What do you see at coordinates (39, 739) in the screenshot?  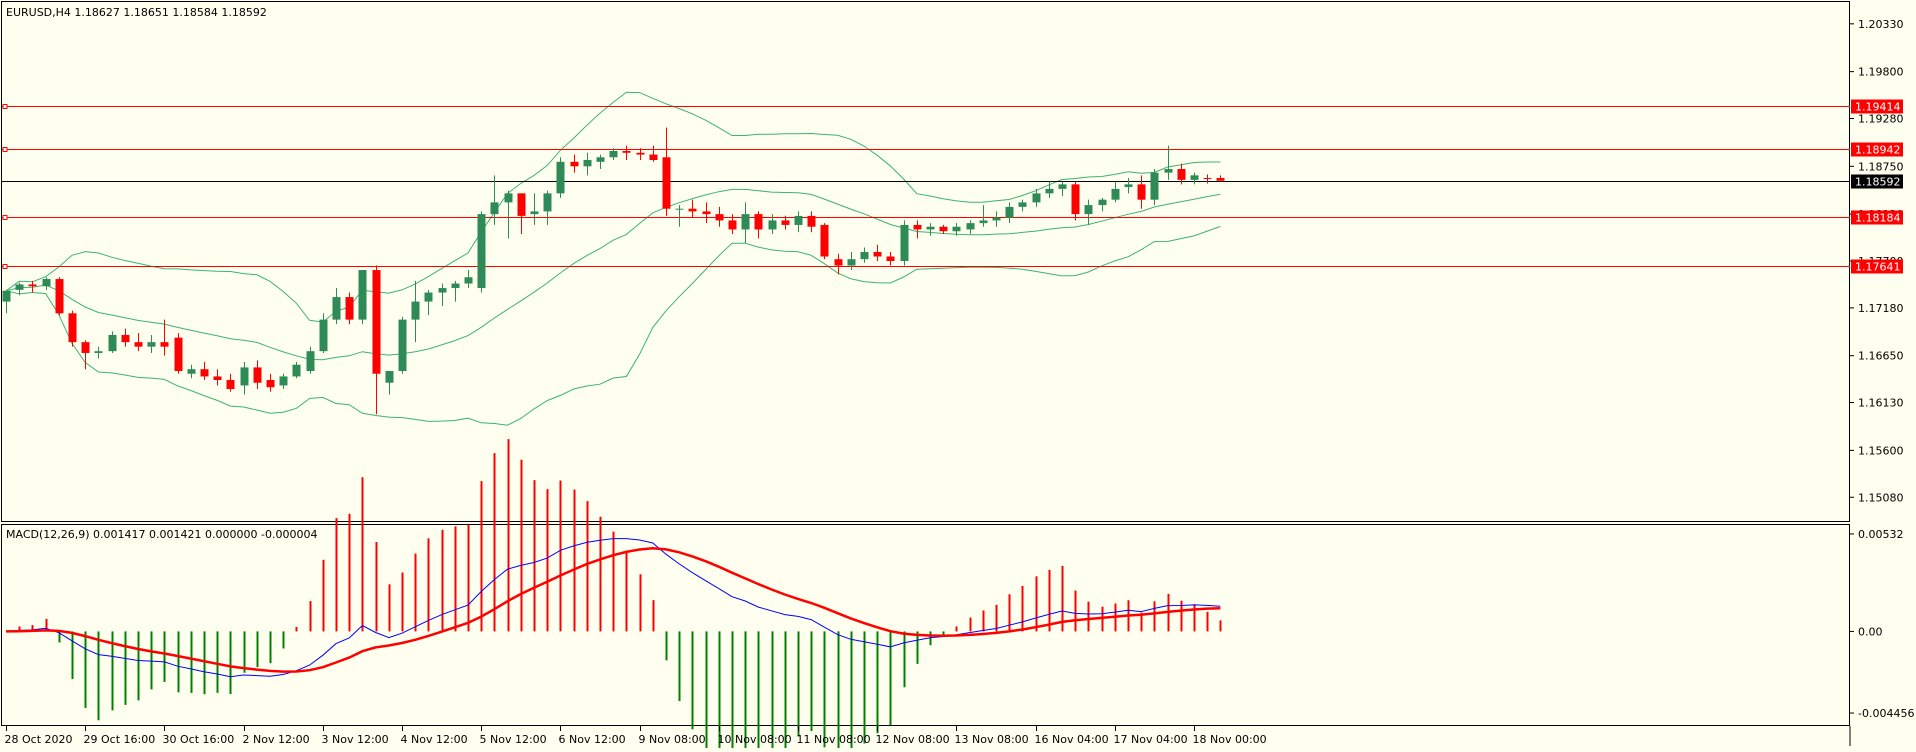 I see `time-tick-label: 28 Oct 2020` at bounding box center [39, 739].